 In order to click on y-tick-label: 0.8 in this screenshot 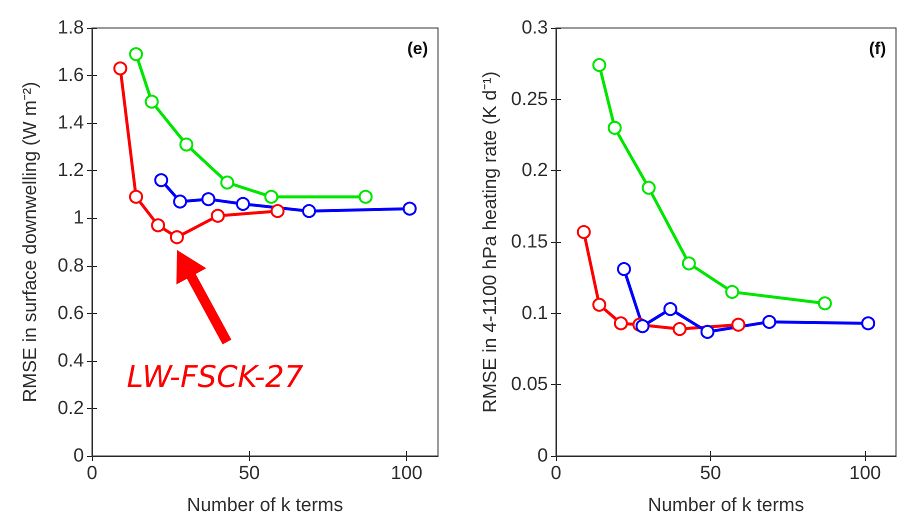, I will do `click(71, 265)`.